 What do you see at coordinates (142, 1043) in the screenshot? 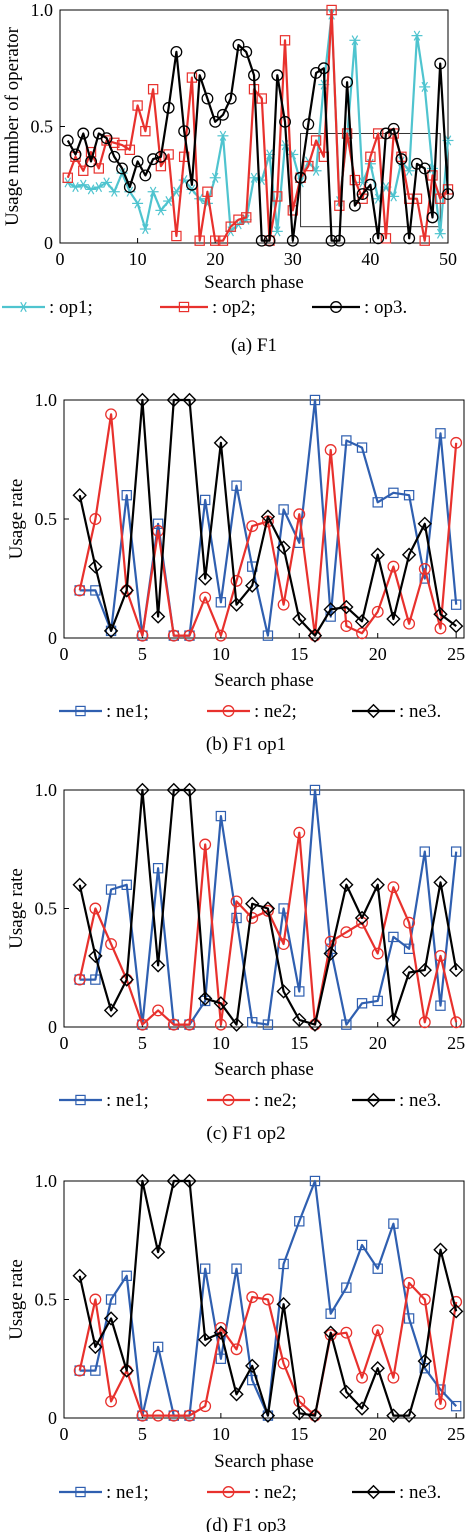
I see `x-tick-label: 5` at bounding box center [142, 1043].